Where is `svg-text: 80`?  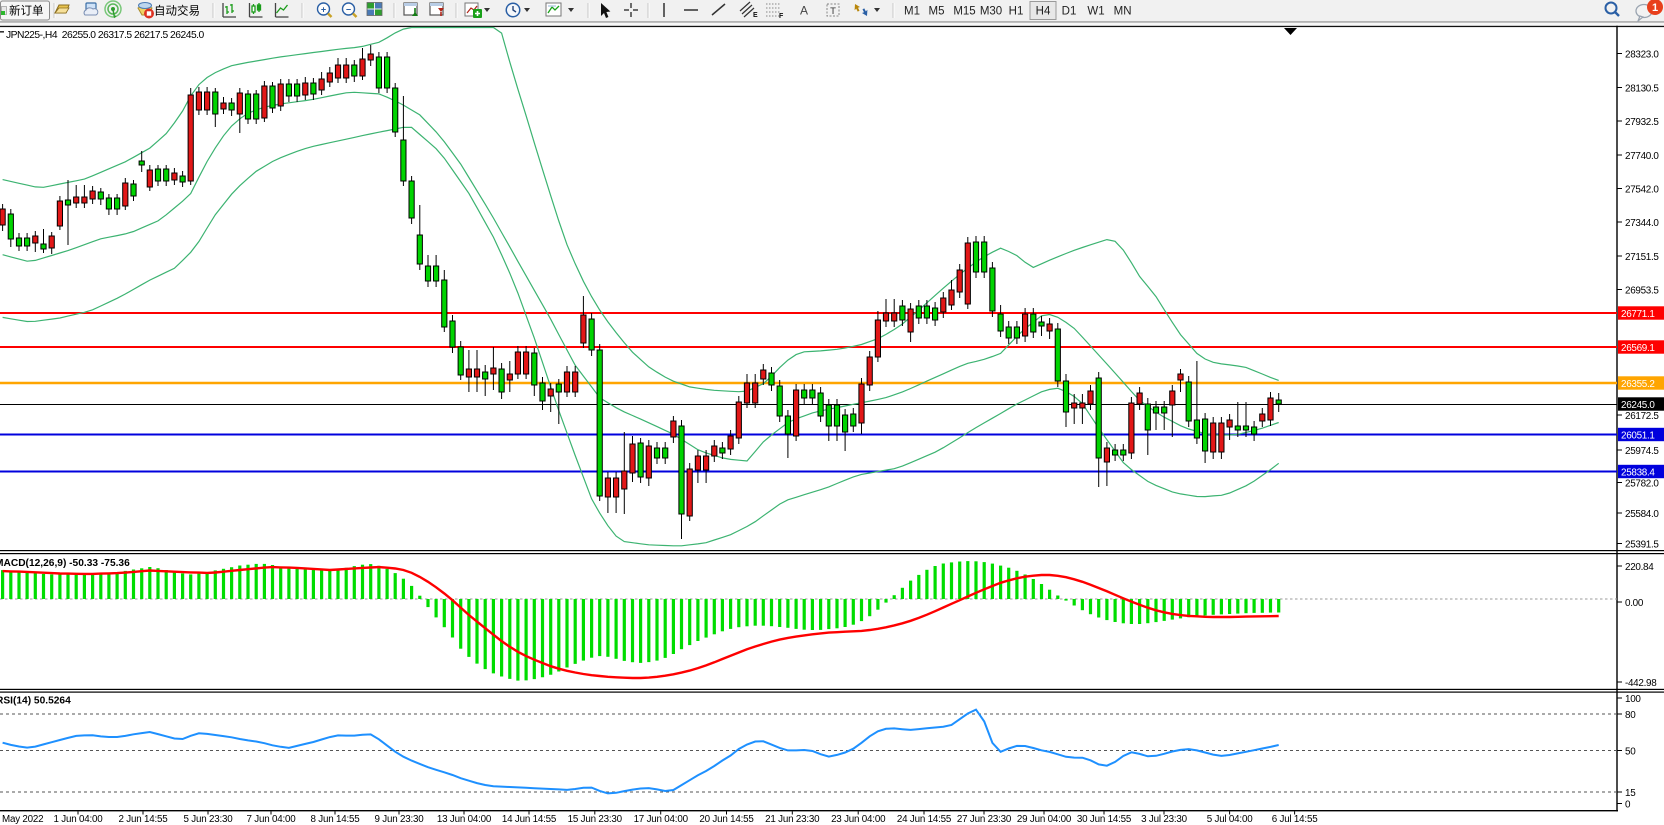 svg-text: 80 is located at coordinates (1630, 715).